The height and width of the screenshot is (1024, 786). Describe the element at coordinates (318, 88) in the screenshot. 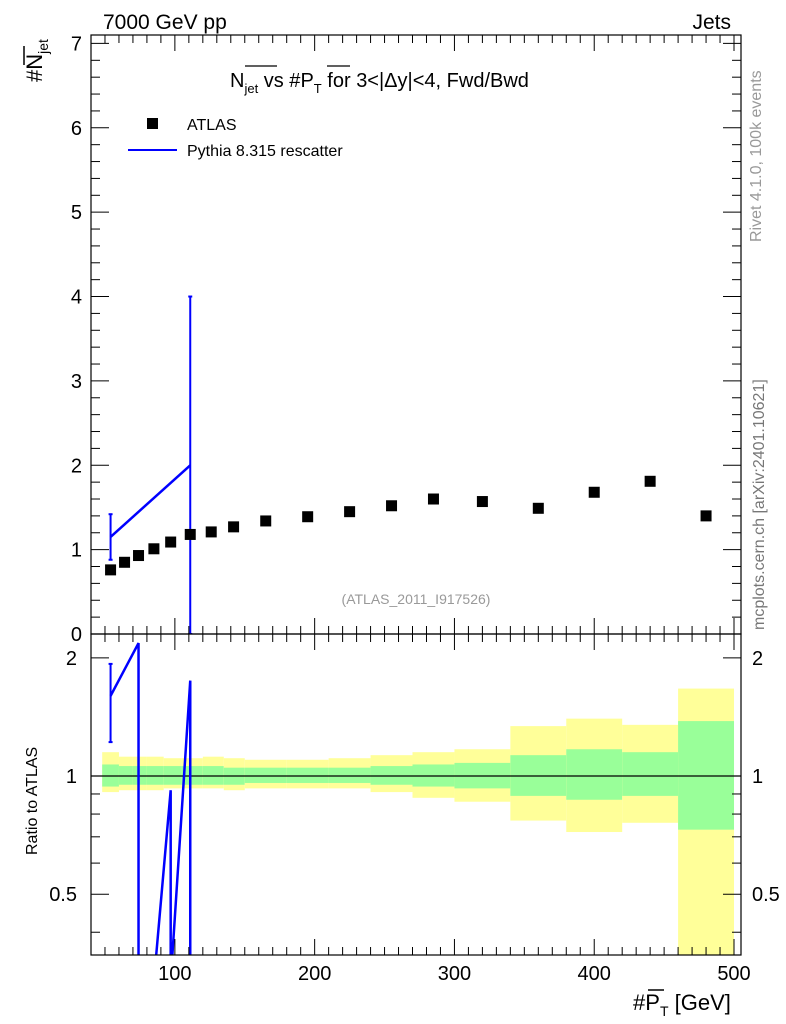

I see `title-p-sub: T` at that location.